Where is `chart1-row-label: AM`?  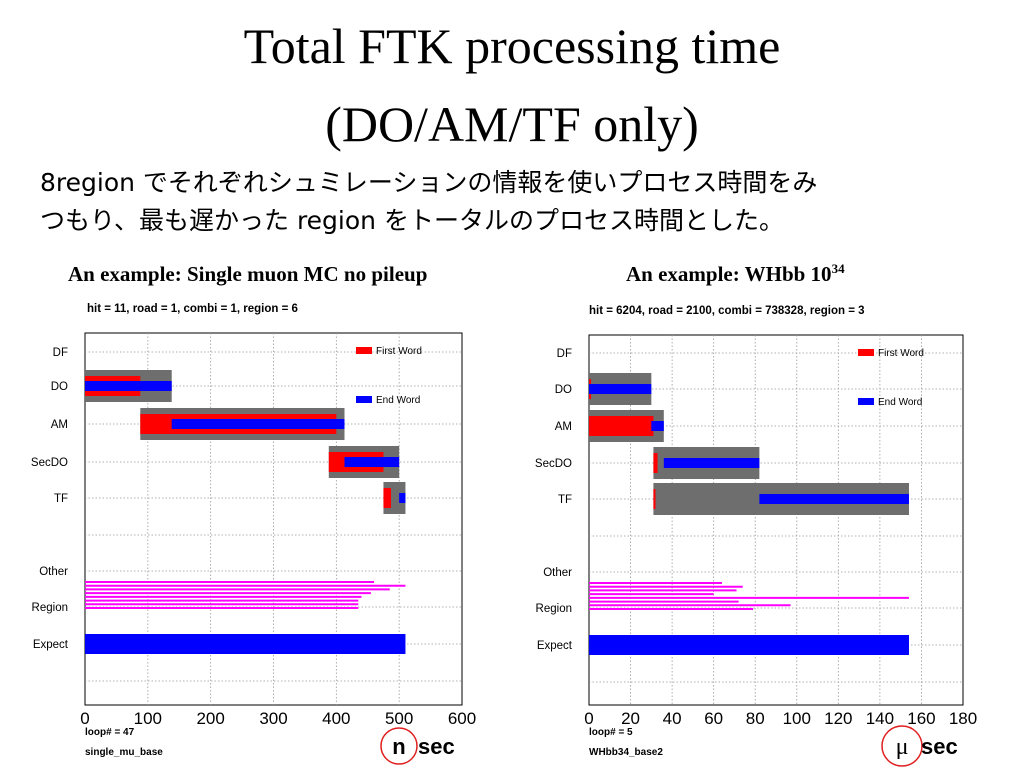
chart1-row-label: AM is located at coordinates (563, 427).